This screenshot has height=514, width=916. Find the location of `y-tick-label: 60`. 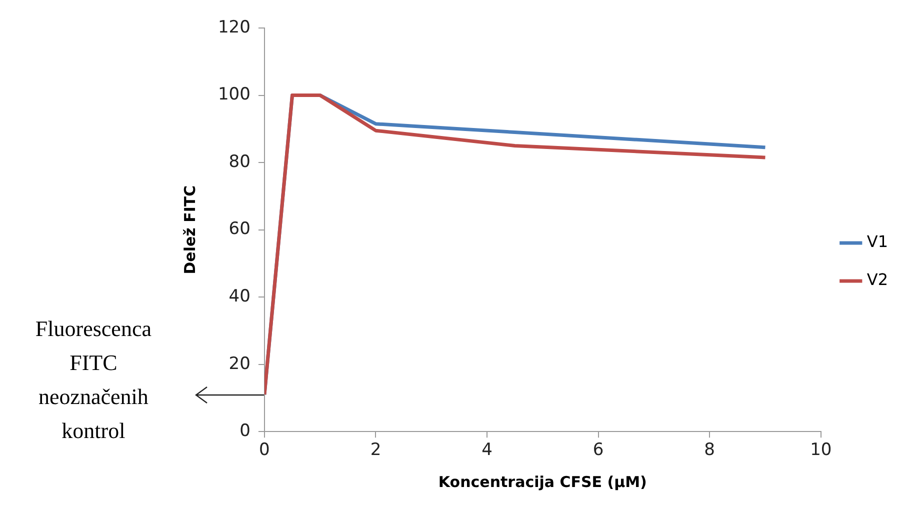

y-tick-label: 60 is located at coordinates (239, 229).